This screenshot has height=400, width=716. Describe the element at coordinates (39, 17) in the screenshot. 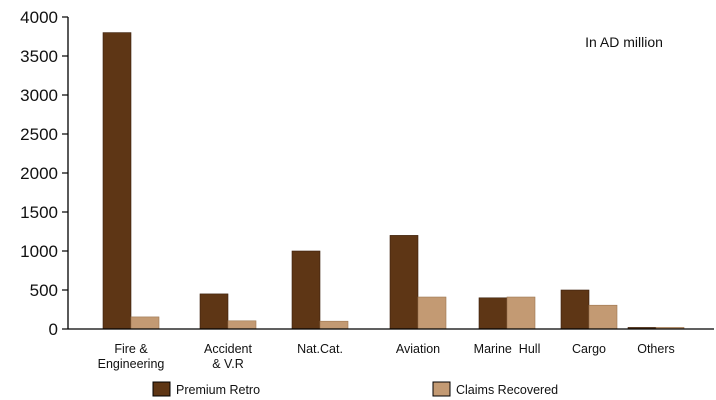

I see `y-tick-label: 4000` at that location.